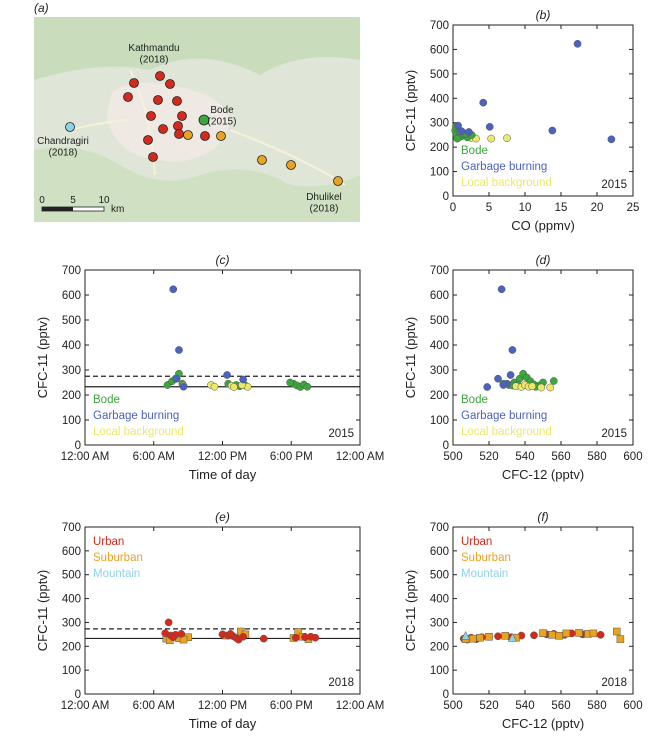 The width and height of the screenshot is (648, 741). I want to click on map-sites, so click(204, 128).